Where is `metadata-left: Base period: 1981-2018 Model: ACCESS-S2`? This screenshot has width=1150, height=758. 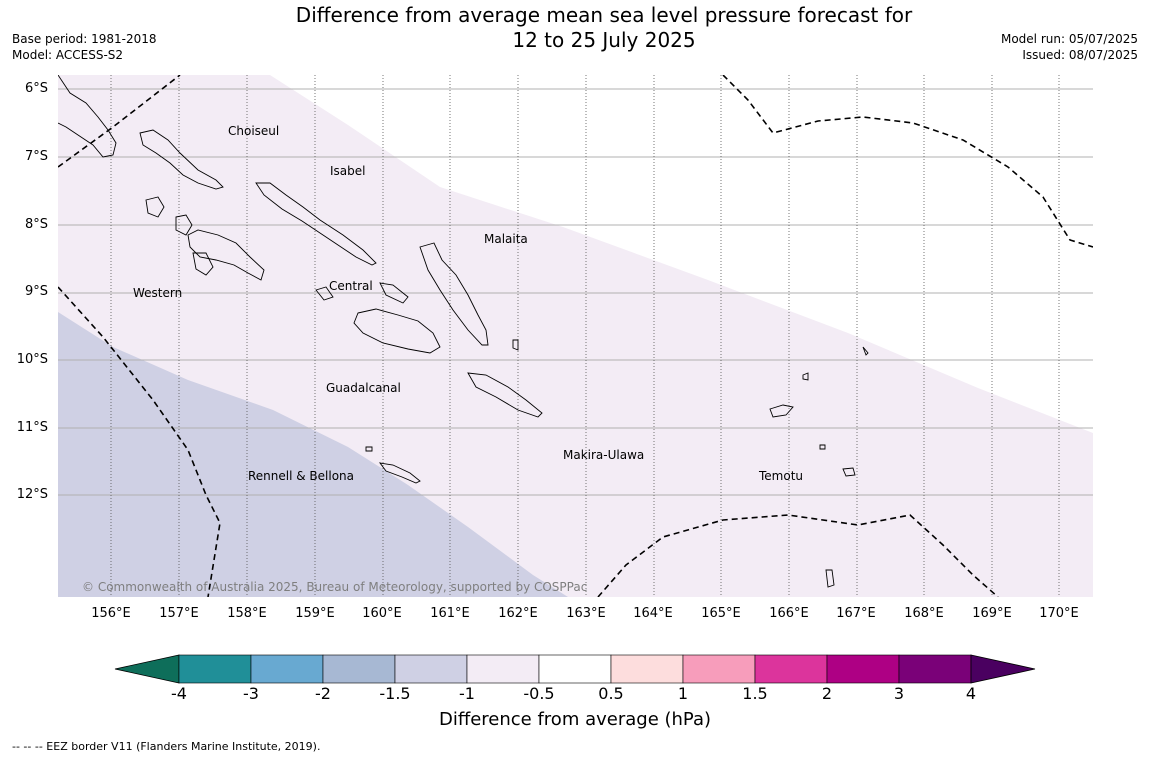 metadata-left: Base period: 1981-2018 Model: ACCESS-S2 is located at coordinates (84, 47).